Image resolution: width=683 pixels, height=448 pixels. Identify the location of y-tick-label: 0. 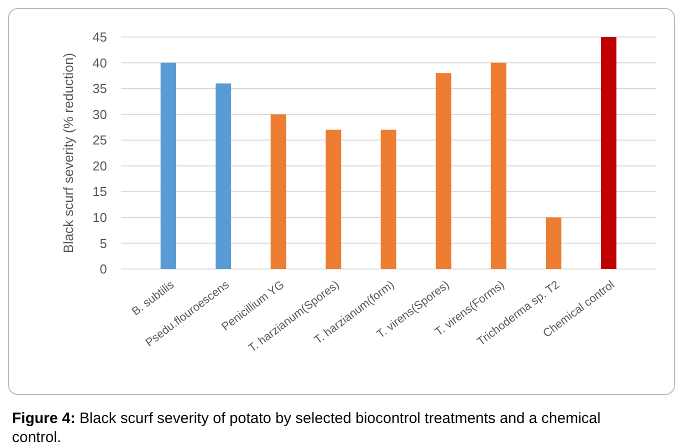
(103, 269).